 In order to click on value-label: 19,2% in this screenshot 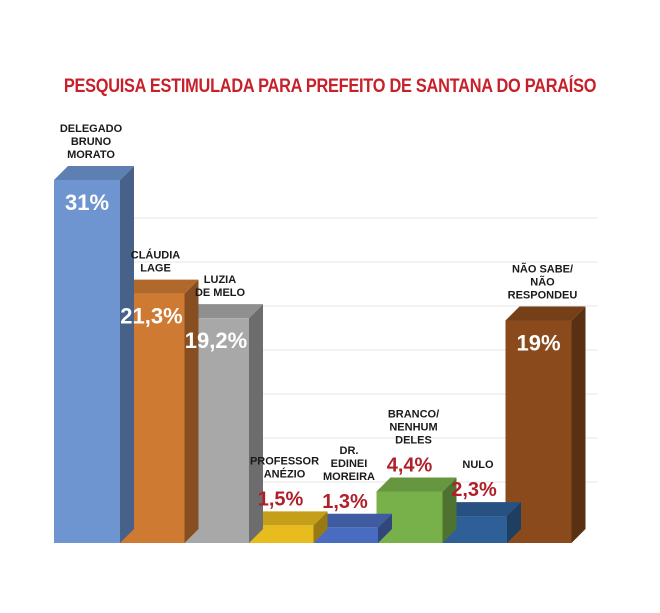, I will do `click(216, 340)`.